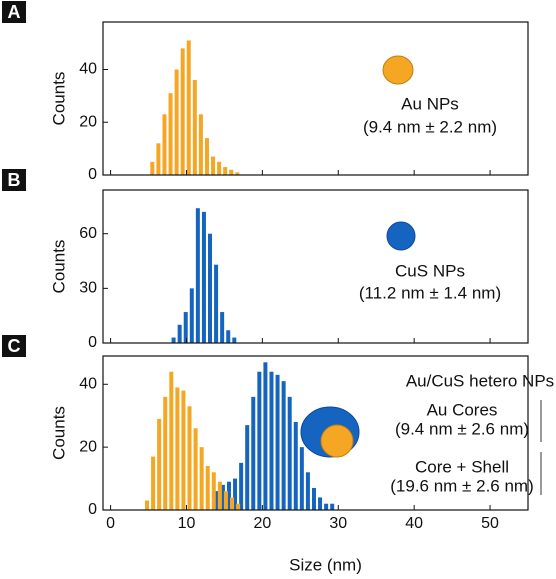 Image resolution: width=556 pixels, height=579 pixels. I want to click on y-tick-label: 30, so click(88, 288).